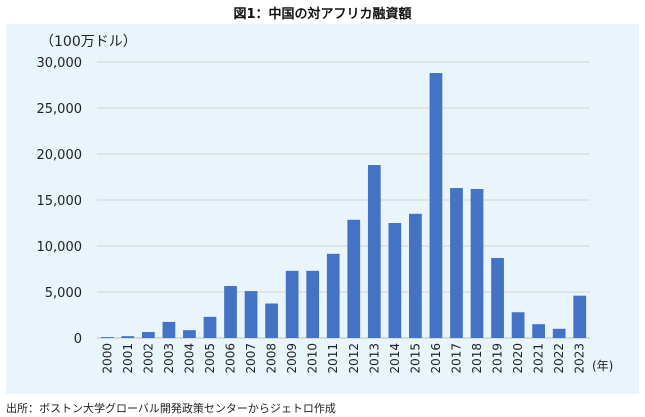 The image size is (645, 417). Describe the element at coordinates (210, 358) in the screenshot. I see `x-tick-label: 2005` at that location.